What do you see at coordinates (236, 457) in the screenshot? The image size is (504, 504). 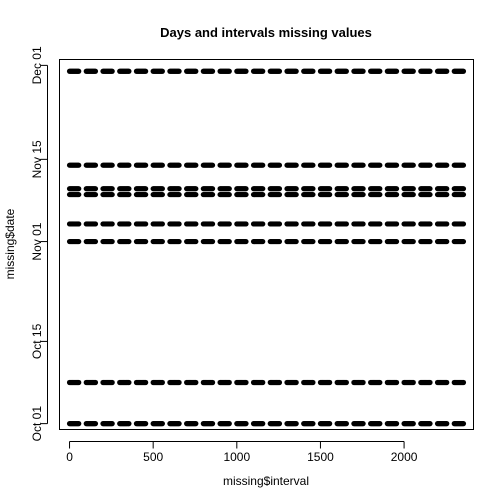 I see `x-tick-label: 1000` at bounding box center [236, 457].